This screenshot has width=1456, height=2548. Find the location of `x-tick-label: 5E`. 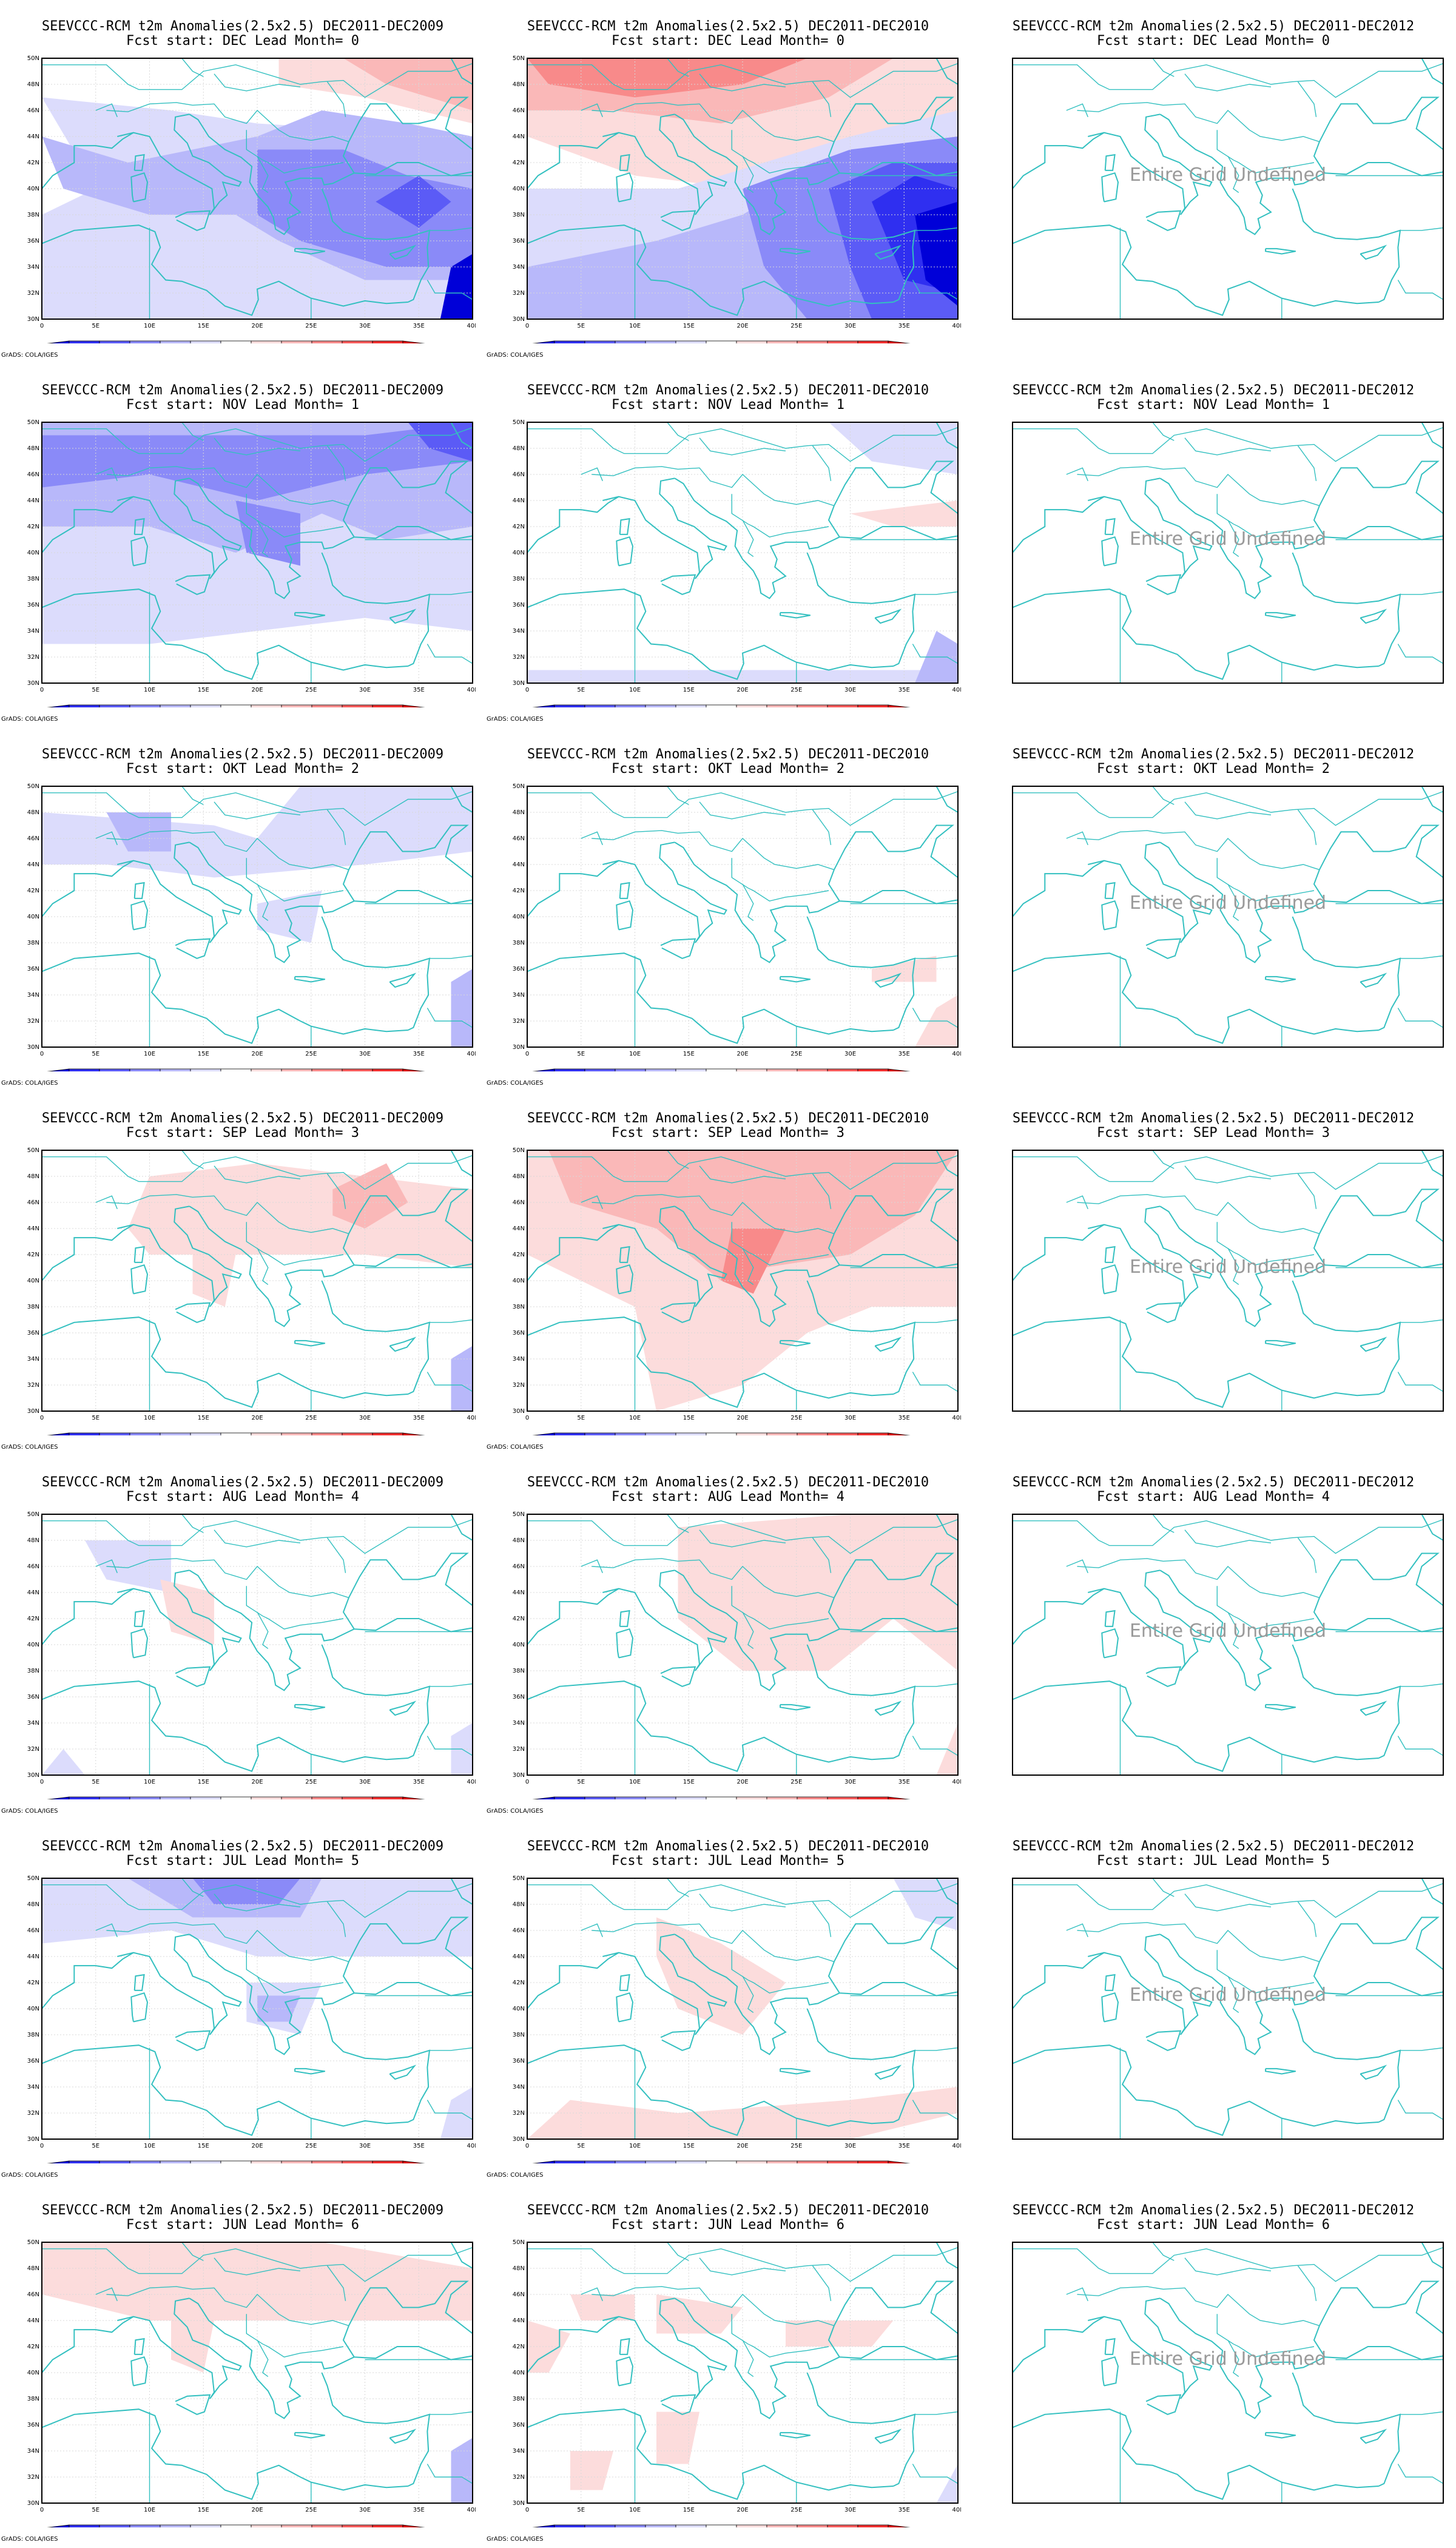

x-tick-label: 5E is located at coordinates (95, 1782).